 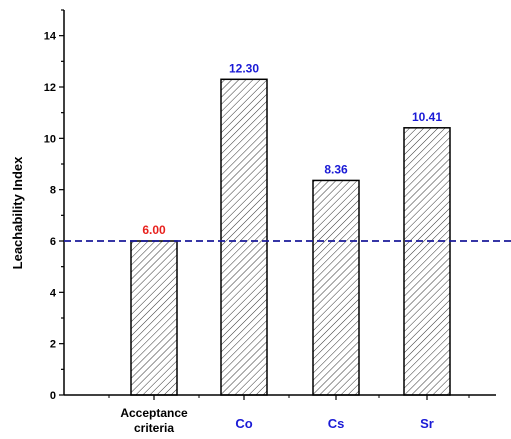 What do you see at coordinates (427, 117) in the screenshot?
I see `data-label: 10.41` at bounding box center [427, 117].